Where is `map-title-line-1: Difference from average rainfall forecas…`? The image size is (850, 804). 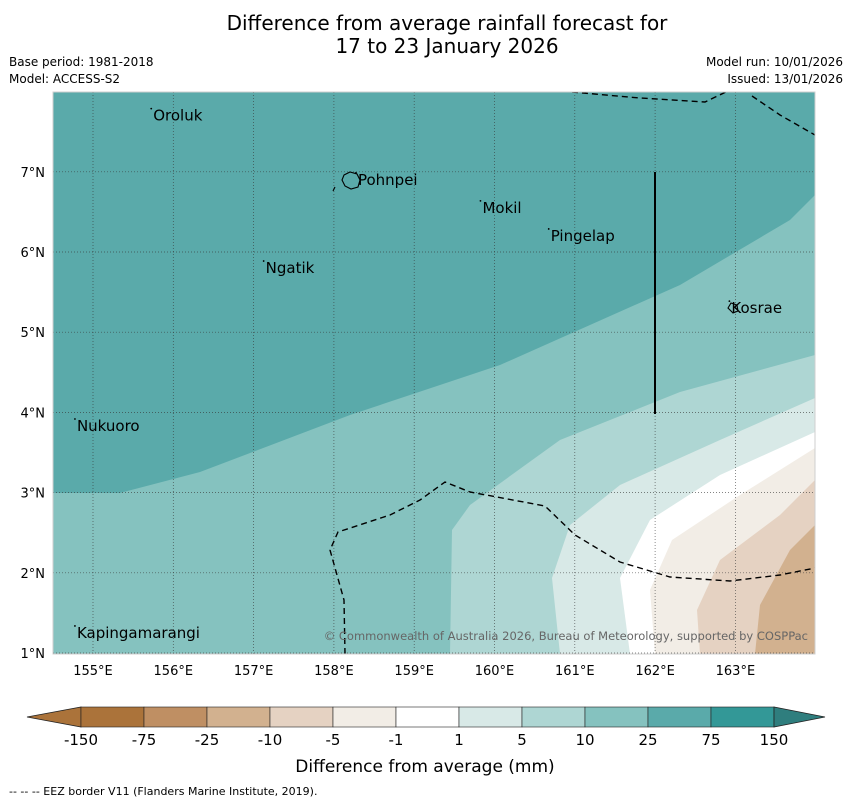 map-title-line-1: Difference from average rainfall forecas… is located at coordinates (447, 23).